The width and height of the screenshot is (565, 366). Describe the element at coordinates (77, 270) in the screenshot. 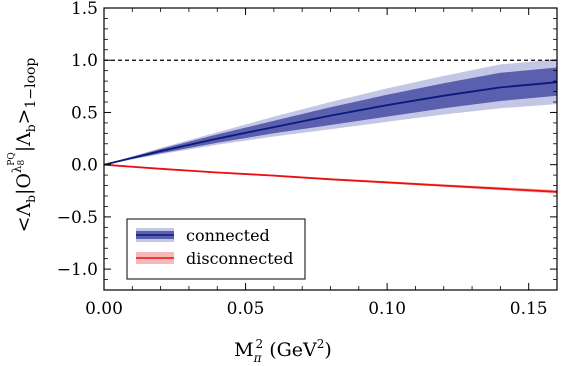

I see `y-tick-label: −1.0` at that location.